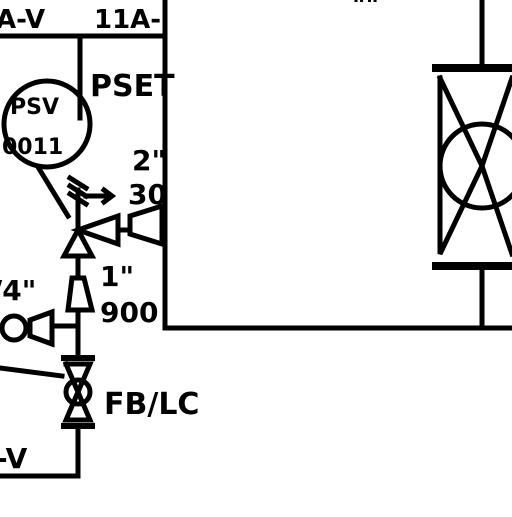 The image size is (512, 517). What do you see at coordinates (22, 20) in the screenshot?
I see `line-label-top-left: A-V` at bounding box center [22, 20].